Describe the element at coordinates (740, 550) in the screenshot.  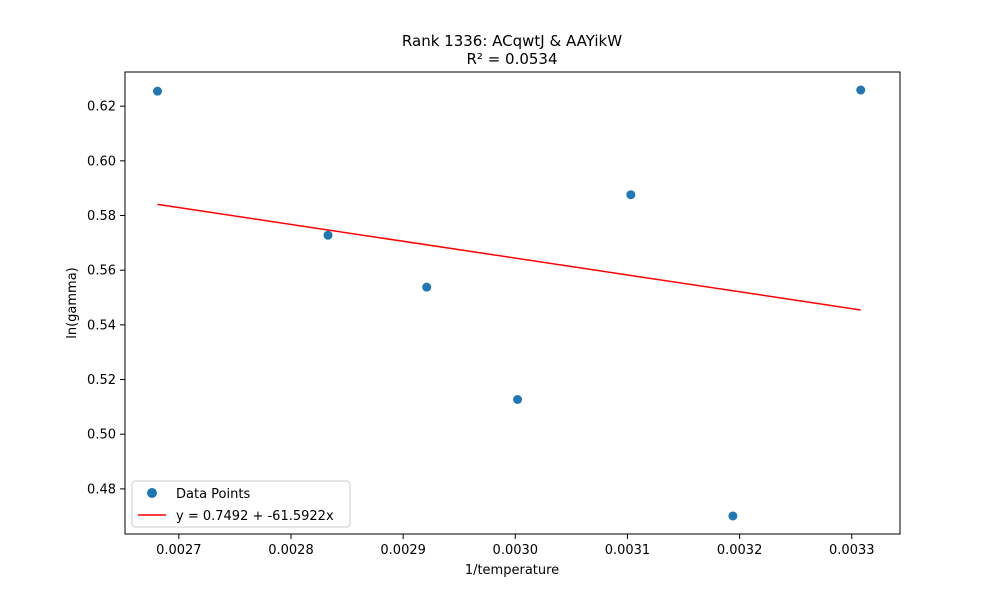
I see `x-tick-label: 0.0032` at that location.